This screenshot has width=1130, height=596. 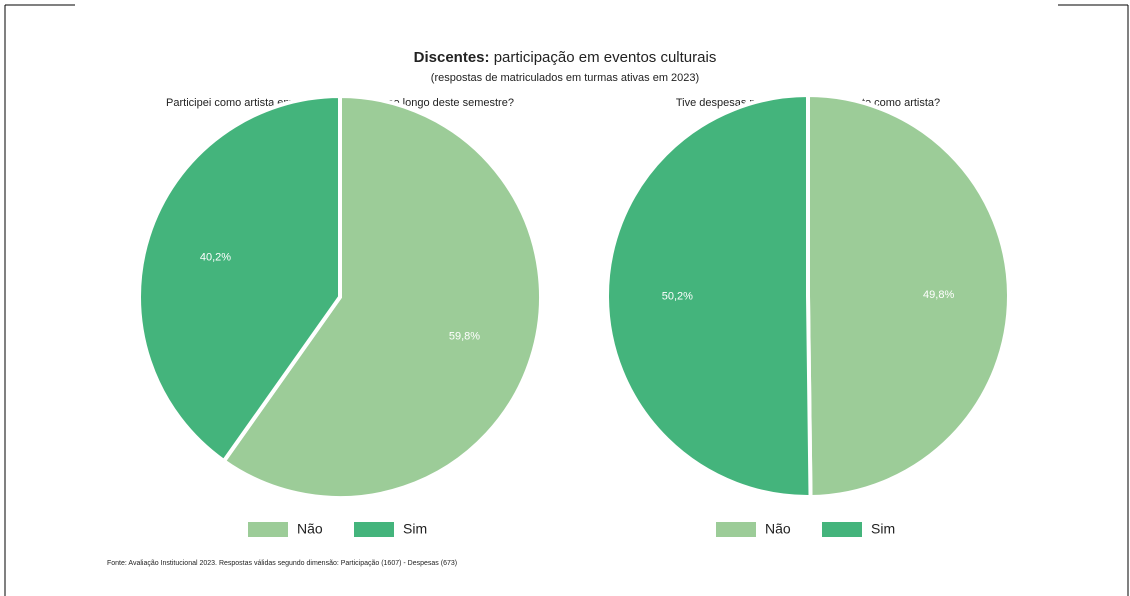 What do you see at coordinates (464, 336) in the screenshot?
I see `data-label: 59,8%` at bounding box center [464, 336].